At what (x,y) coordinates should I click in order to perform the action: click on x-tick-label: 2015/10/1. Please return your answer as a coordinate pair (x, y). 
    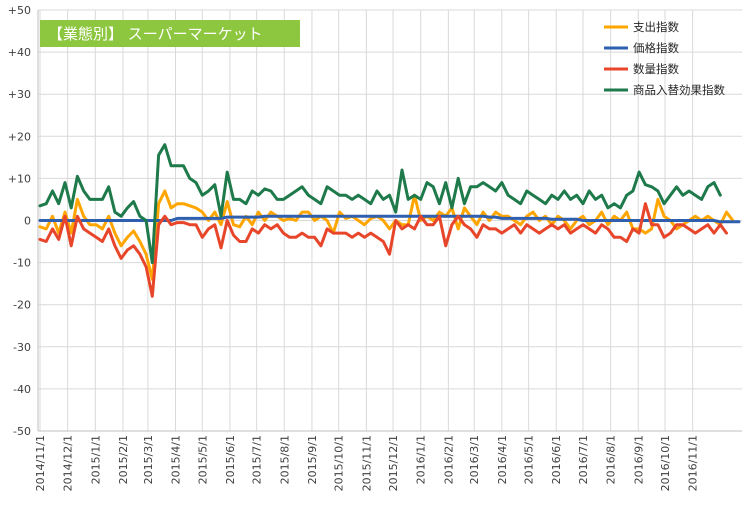
    Looking at the image, I should click on (339, 463).